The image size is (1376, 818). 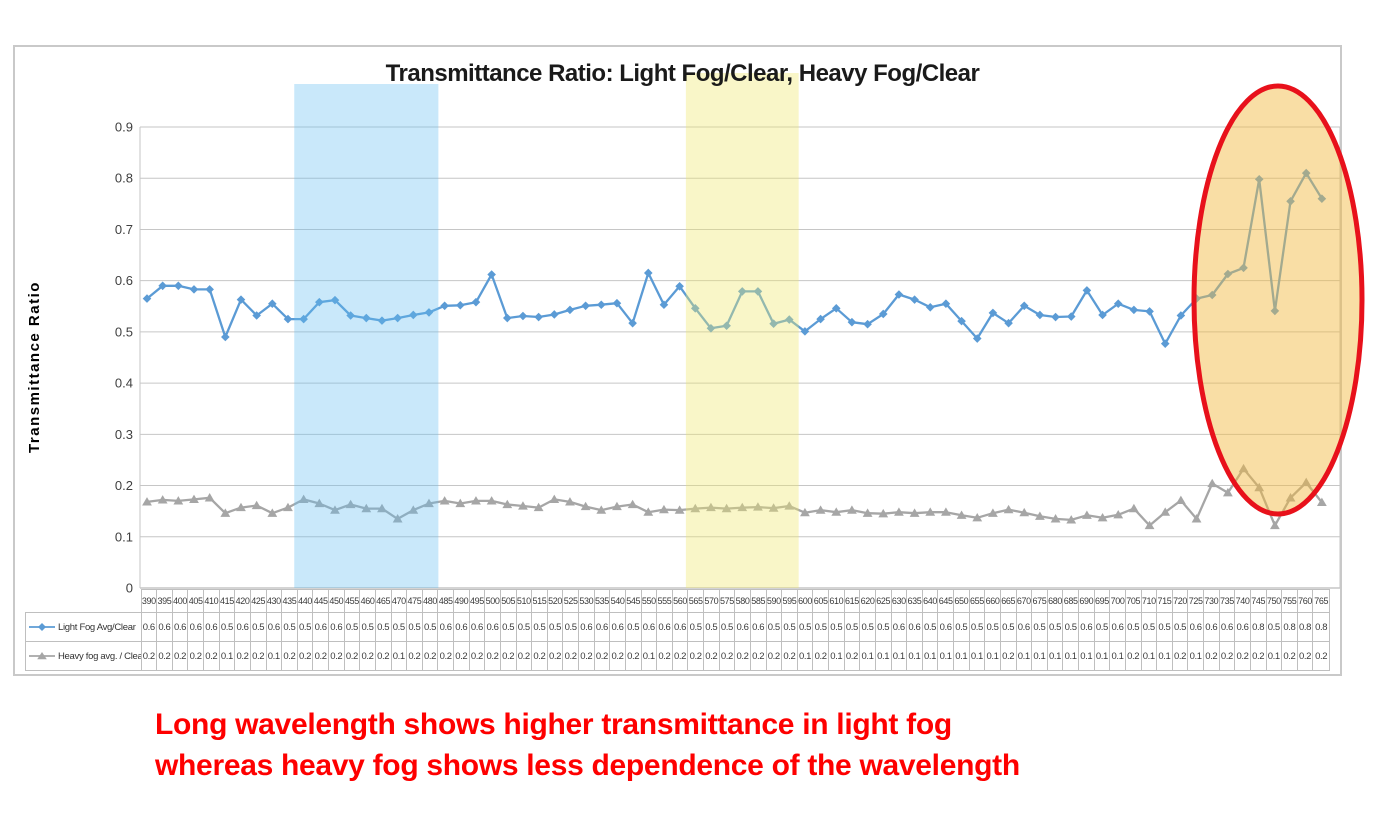 What do you see at coordinates (227, 601) in the screenshot?
I see `wavelength-header-cell: 415` at bounding box center [227, 601].